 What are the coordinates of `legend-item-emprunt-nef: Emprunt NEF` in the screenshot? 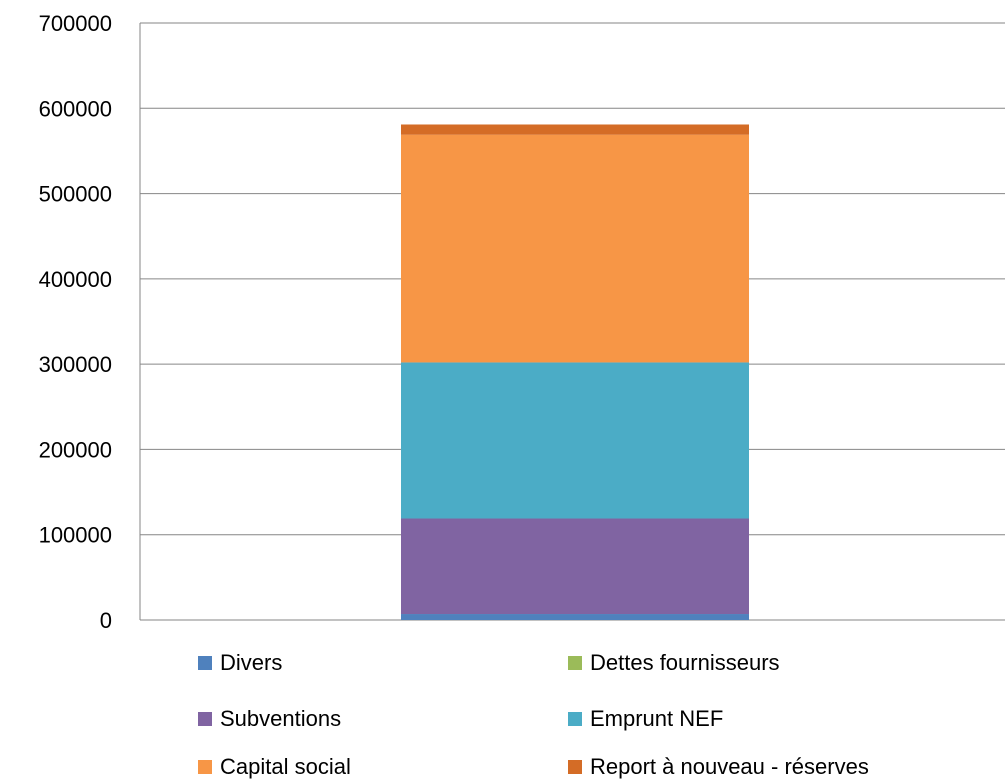 It's located at (645, 719).